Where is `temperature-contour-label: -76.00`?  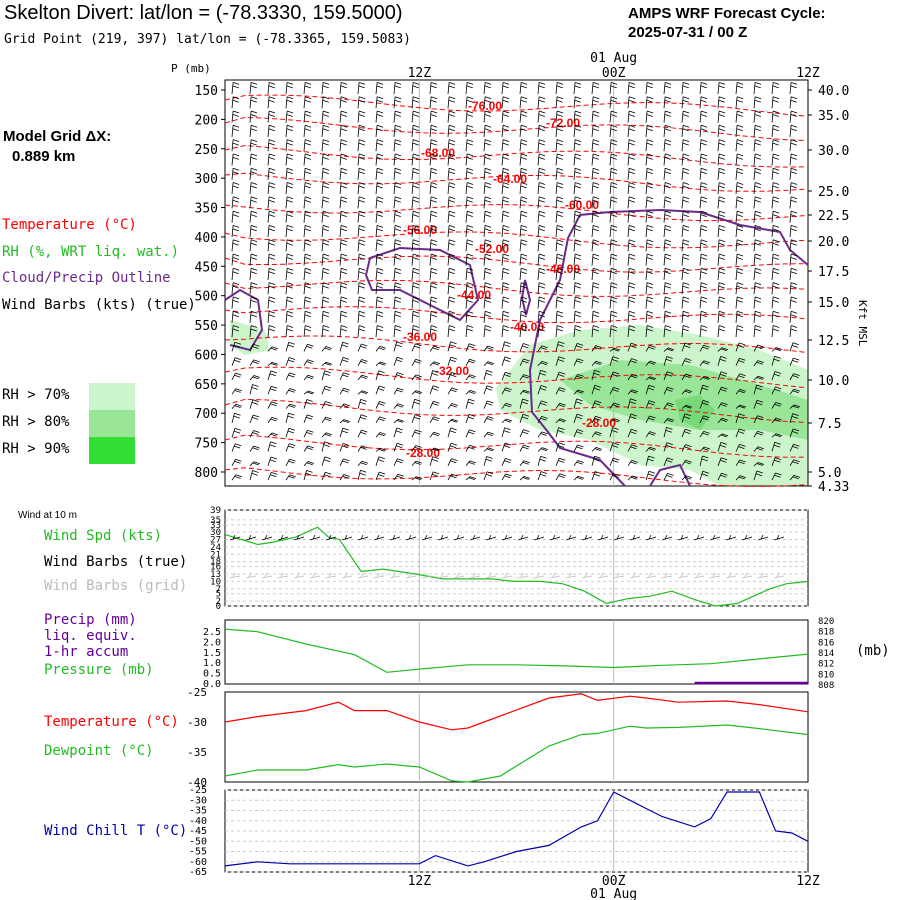 temperature-contour-label: -76.00 is located at coordinates (485, 106).